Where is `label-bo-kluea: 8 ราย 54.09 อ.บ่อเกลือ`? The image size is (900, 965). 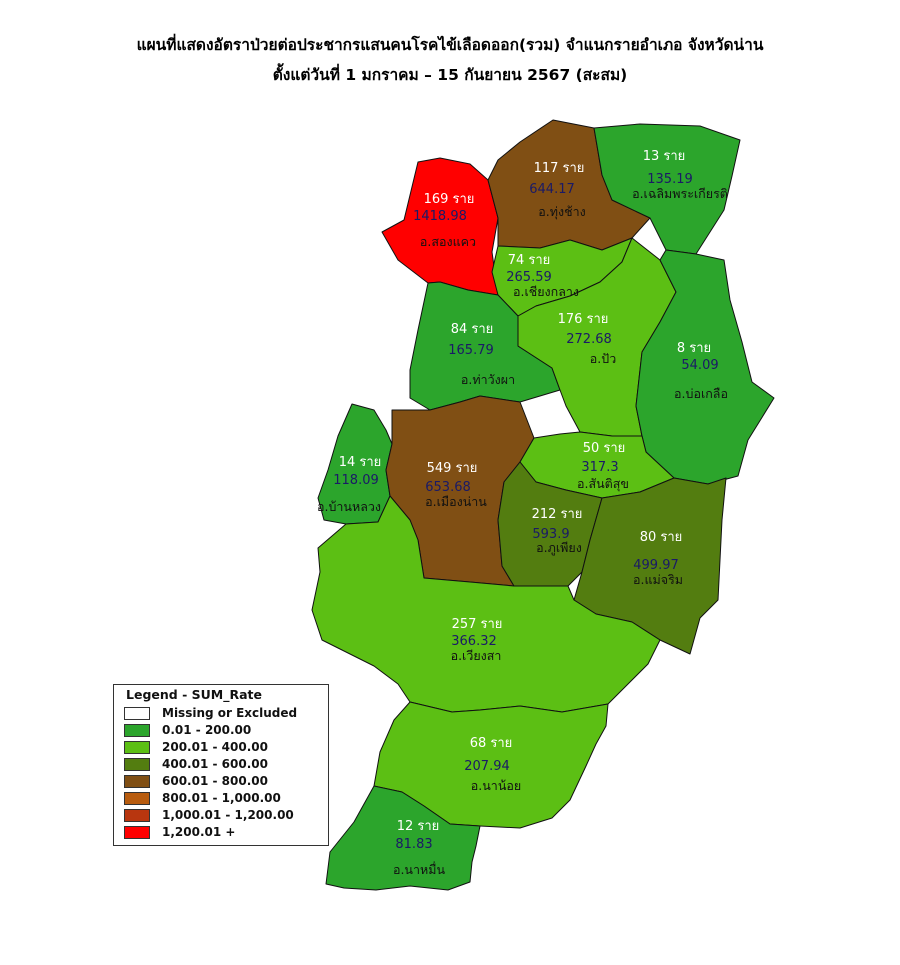 label-bo-kluea: 8 ราย 54.09 อ.บ่อเกลือ is located at coordinates (701, 371).